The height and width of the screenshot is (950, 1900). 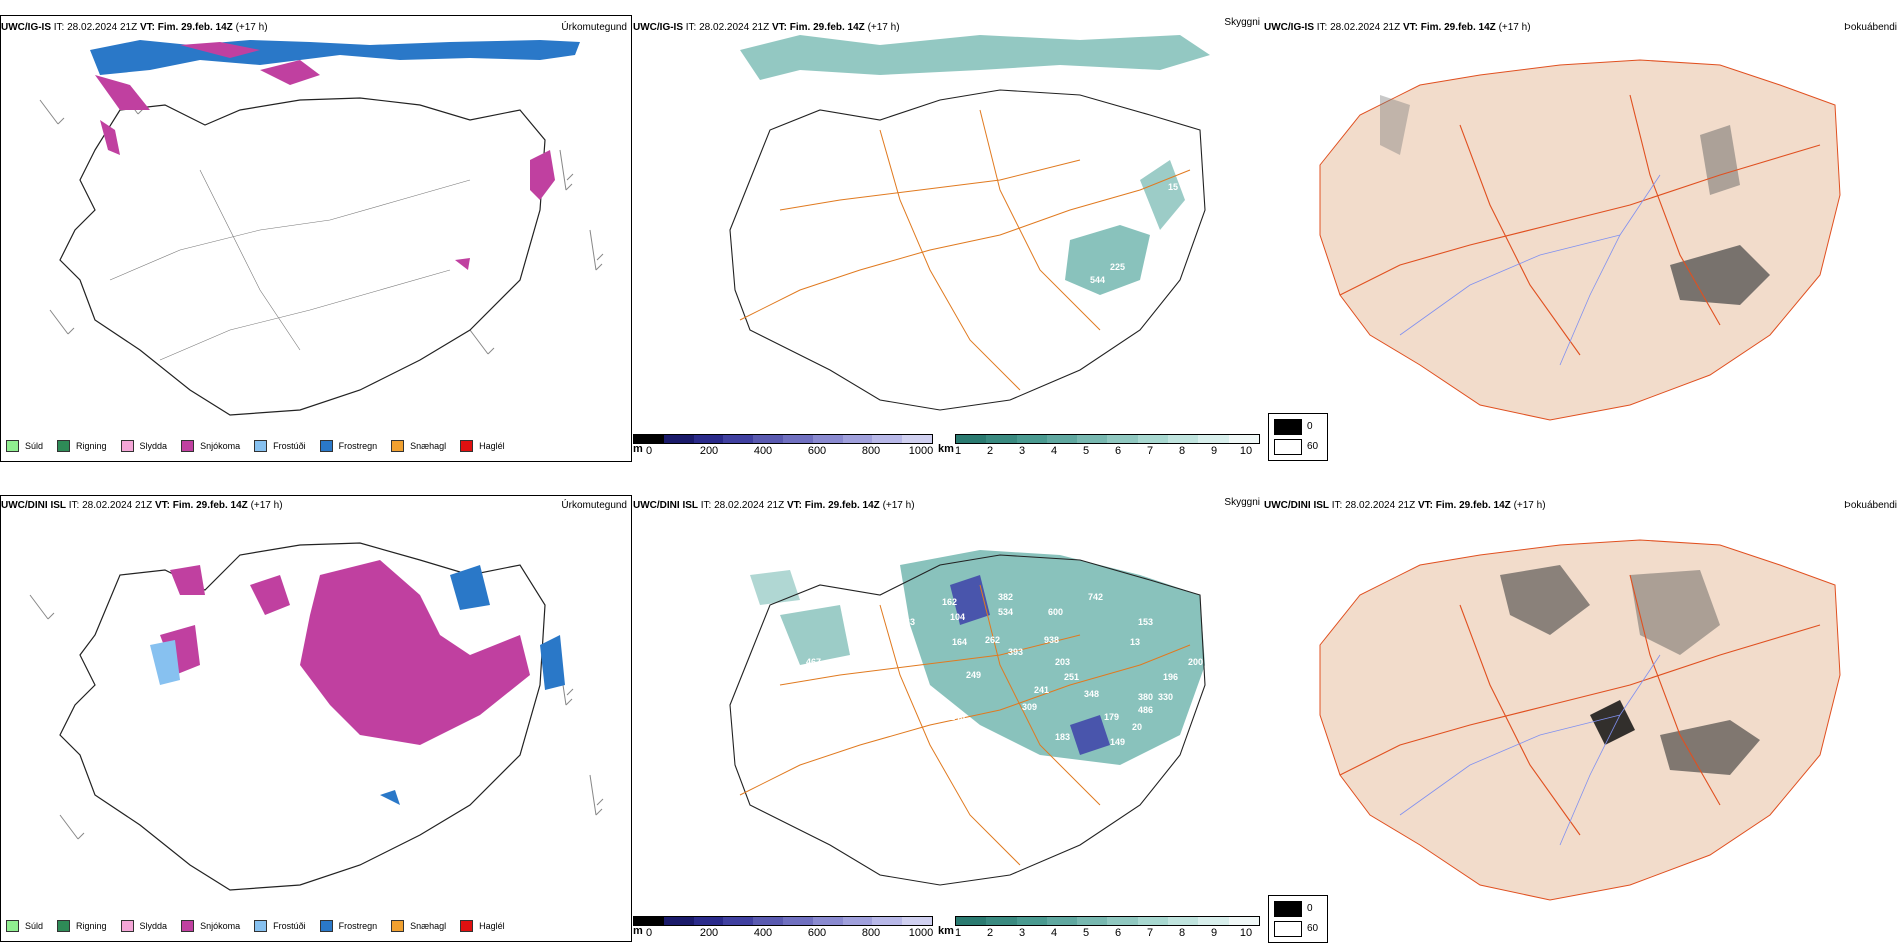 What do you see at coordinates (102, 27) in the screenshot?
I see `it-value: 28.02.2024 21Z` at bounding box center [102, 27].